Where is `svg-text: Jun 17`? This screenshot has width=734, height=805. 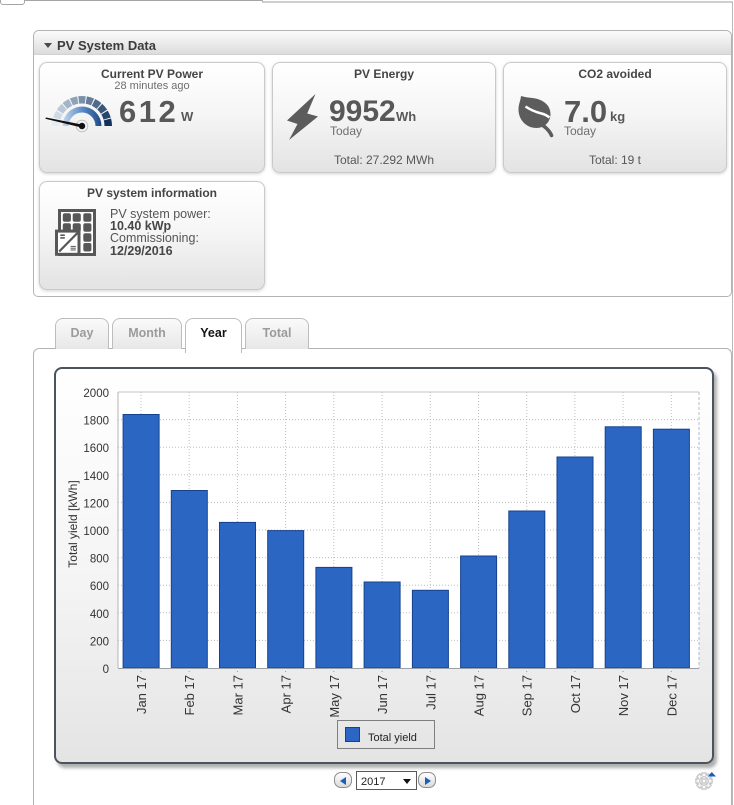 svg-text: Jun 17 is located at coordinates (382, 694).